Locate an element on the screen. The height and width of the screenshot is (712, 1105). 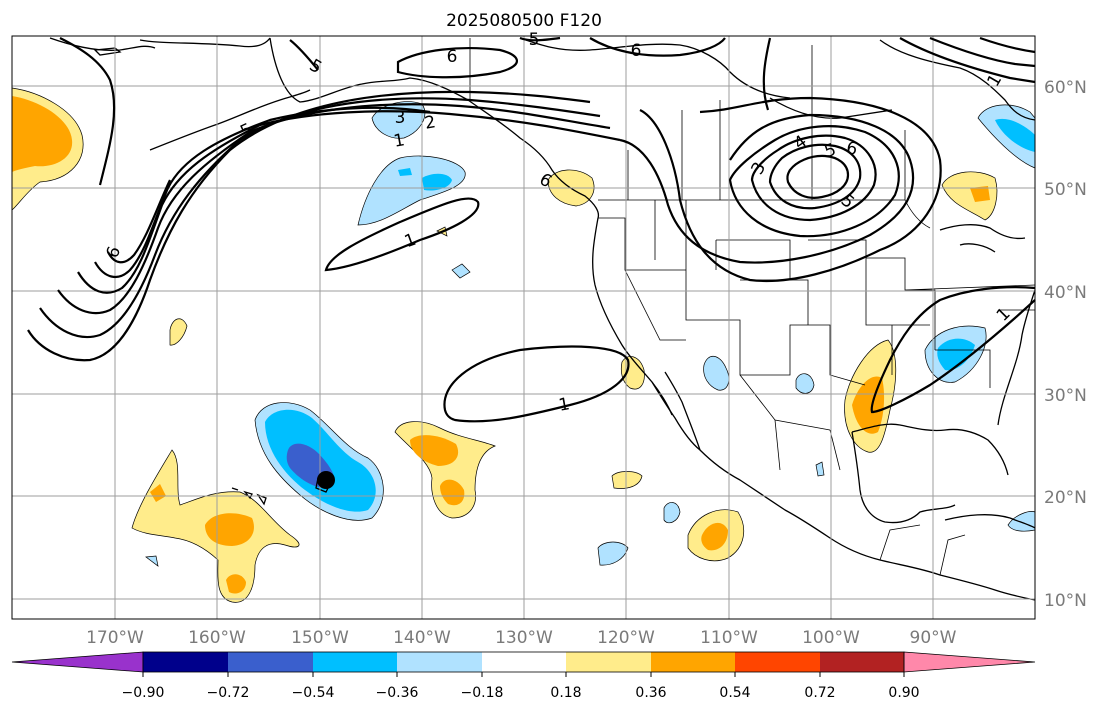
colorbar-label: 0.54 is located at coordinates (734, 693).